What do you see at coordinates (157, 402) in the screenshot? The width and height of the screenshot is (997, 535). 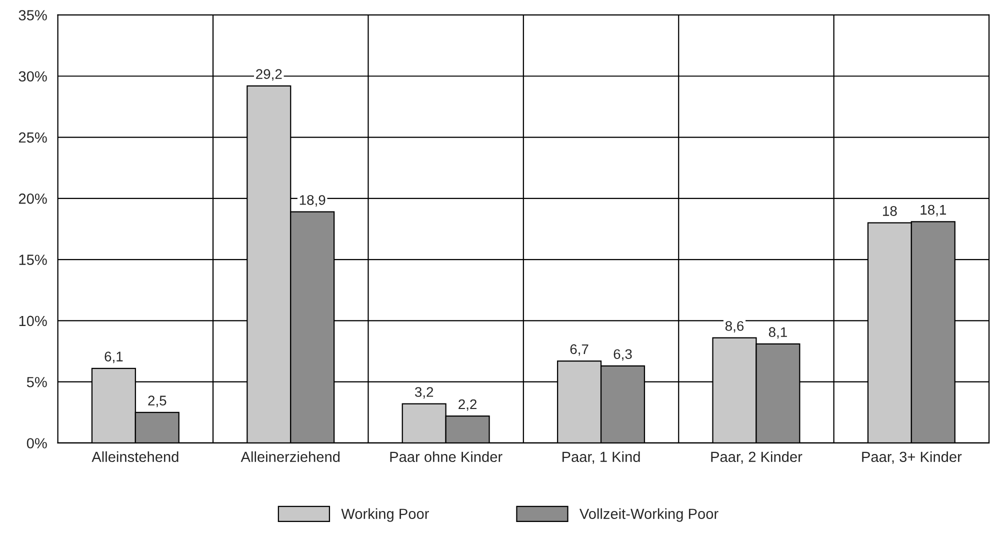 I see `data-label: 2,5` at bounding box center [157, 402].